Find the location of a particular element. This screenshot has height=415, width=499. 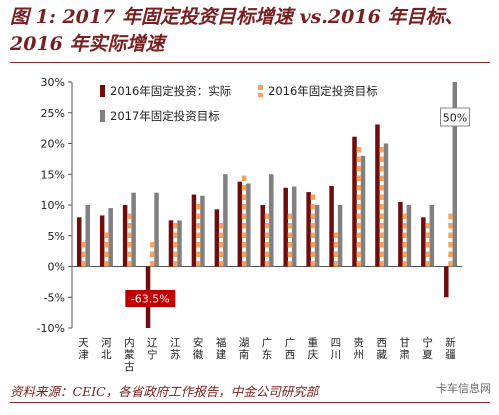

x-tick-label: 安 is located at coordinates (198, 342).